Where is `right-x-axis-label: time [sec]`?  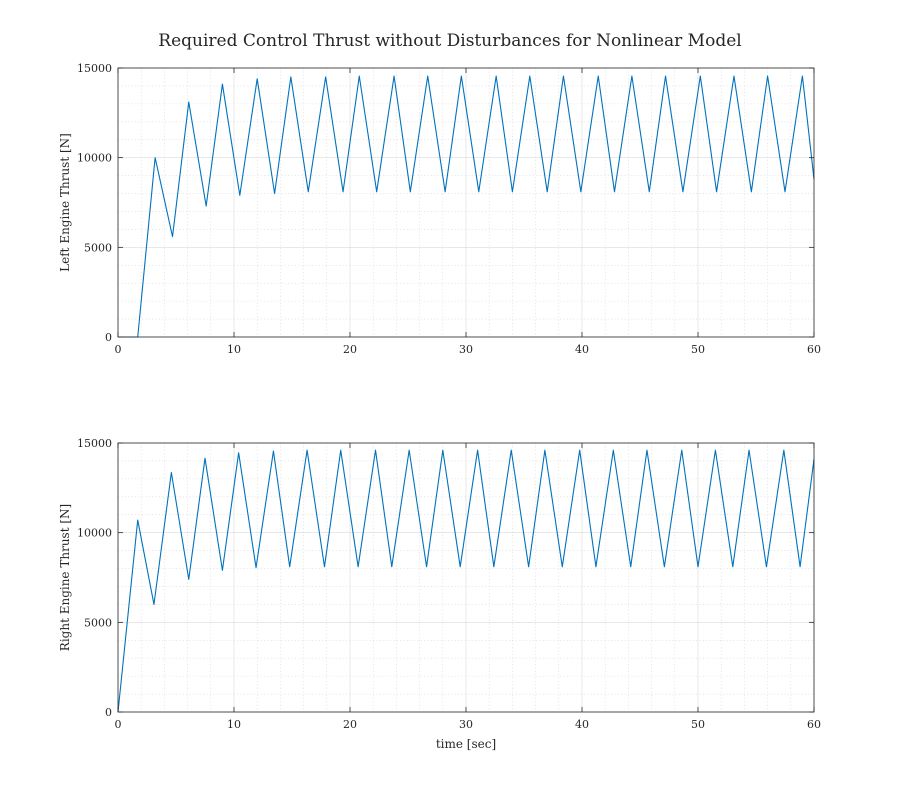
right-x-axis-label: time [sec] is located at coordinates (466, 744).